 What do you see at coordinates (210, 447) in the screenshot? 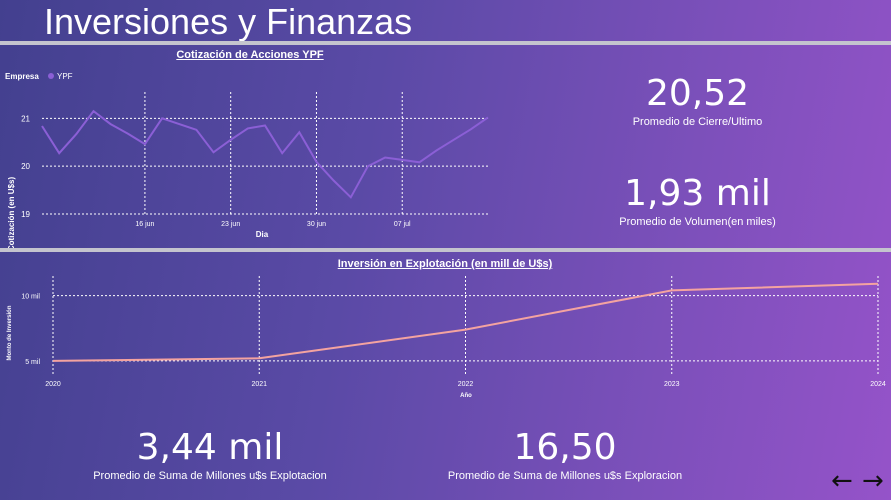
I see `kpi-explotacion-value: 3,44 mil` at bounding box center [210, 447].